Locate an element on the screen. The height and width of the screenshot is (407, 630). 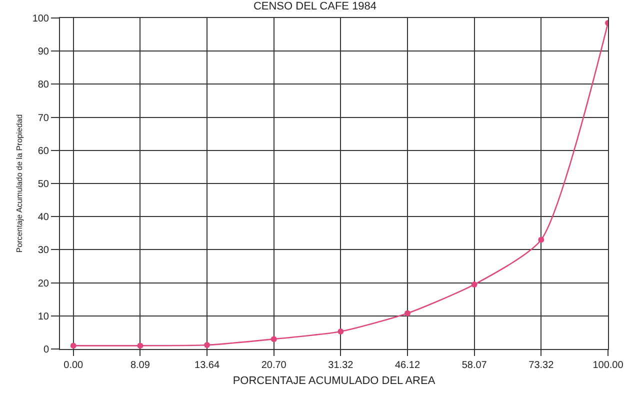
x-tick-label: 58.07 is located at coordinates (475, 365).